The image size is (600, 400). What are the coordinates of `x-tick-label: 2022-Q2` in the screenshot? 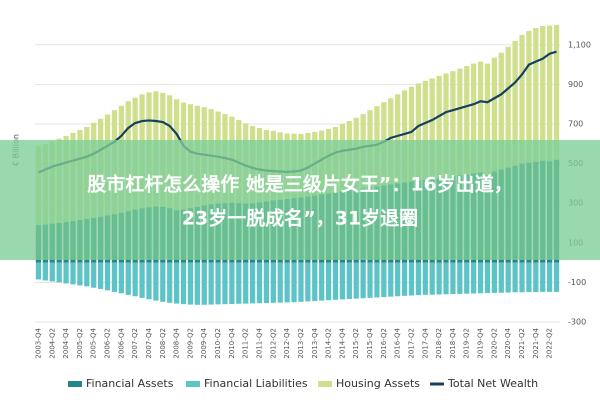 It's located at (550, 343).